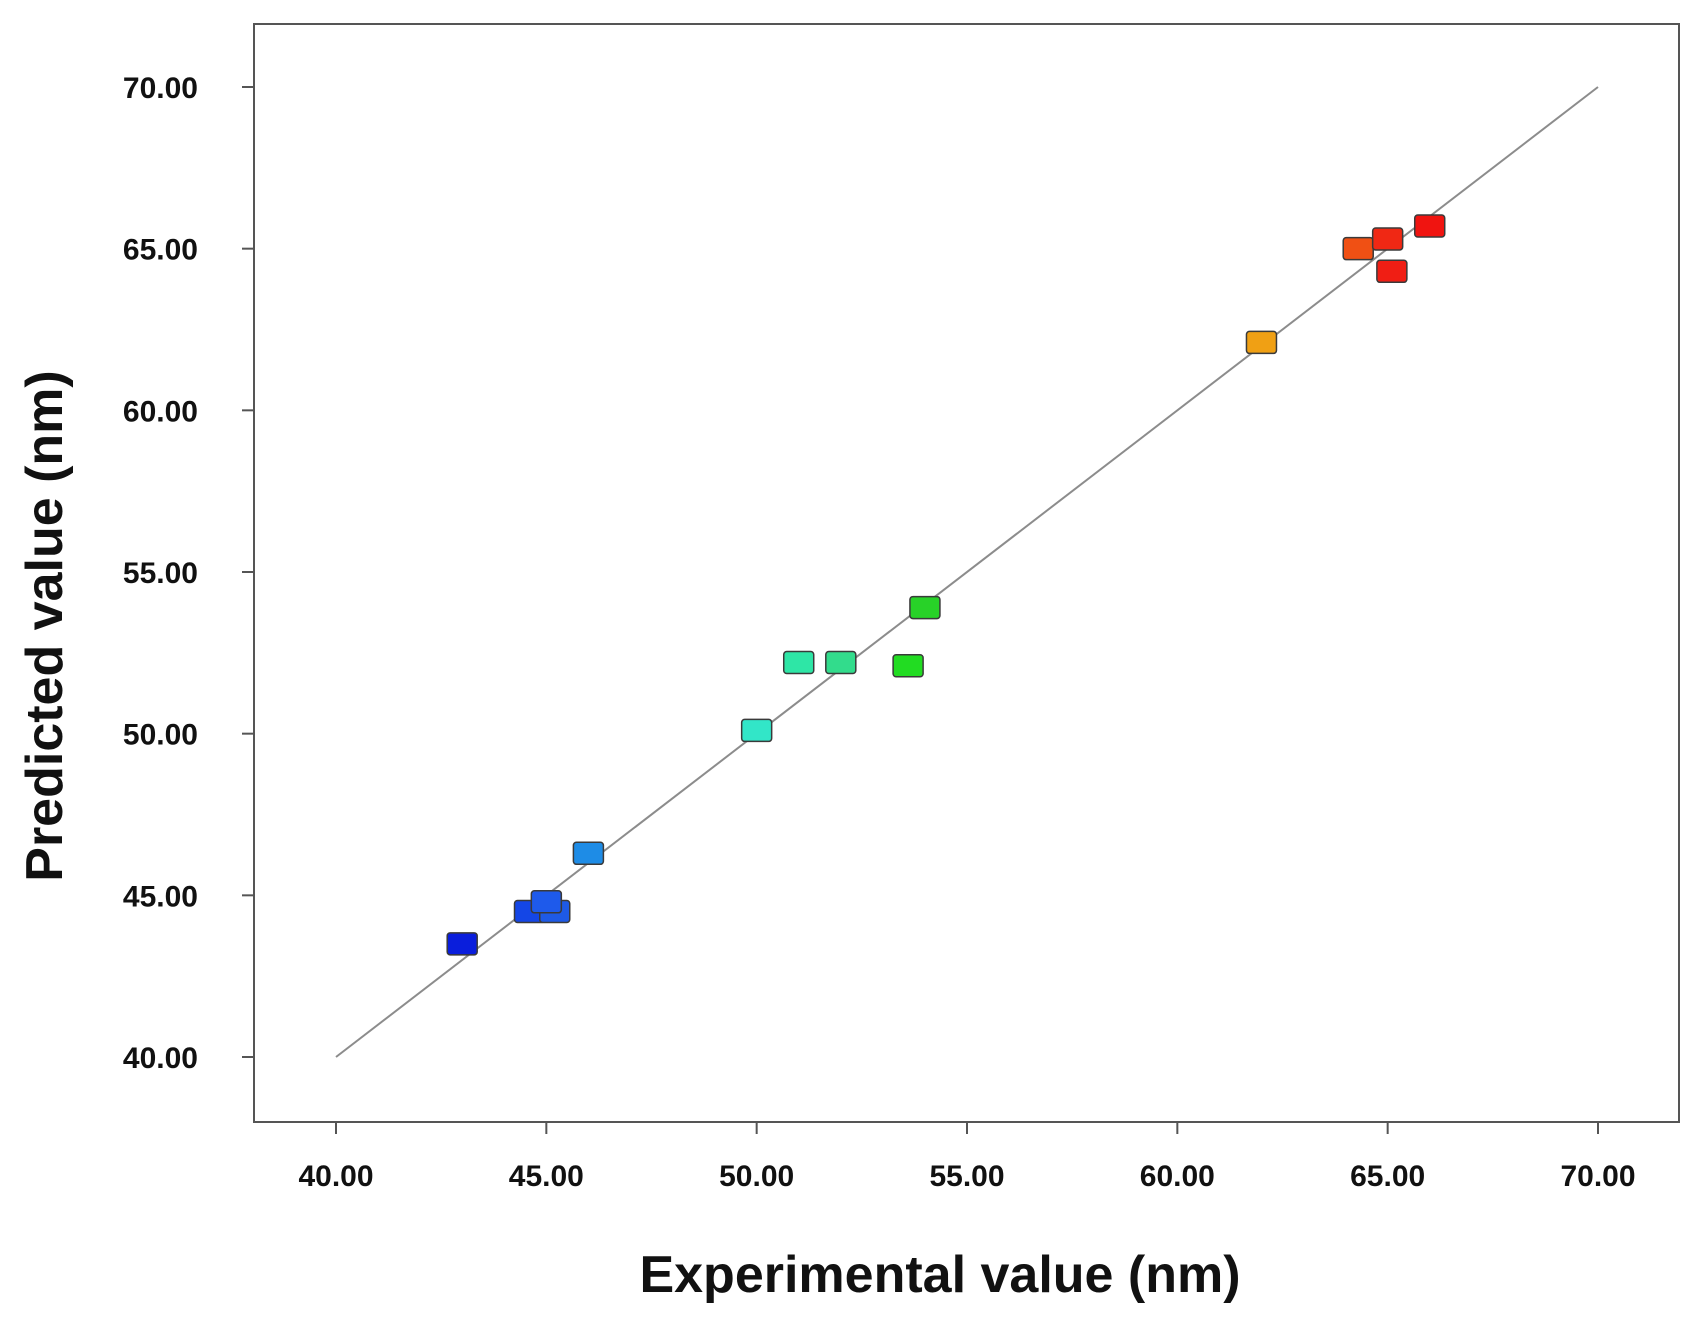 The image size is (1696, 1335). What do you see at coordinates (160, 735) in the screenshot?
I see `y-tick-label: 50.00` at bounding box center [160, 735].